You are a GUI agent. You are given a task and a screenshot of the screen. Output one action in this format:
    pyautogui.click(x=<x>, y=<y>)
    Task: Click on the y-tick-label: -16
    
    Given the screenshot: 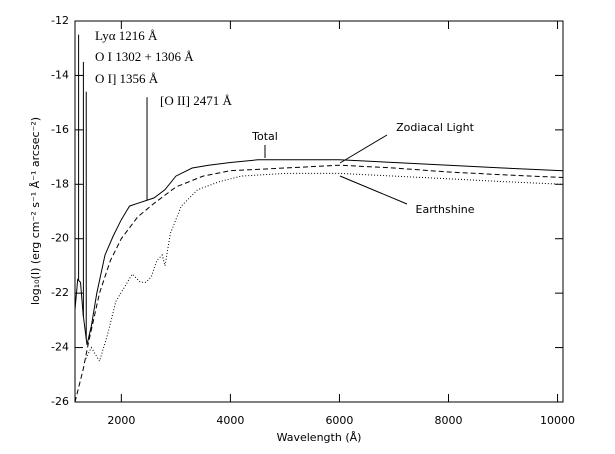 What is the action you would take?
    pyautogui.click(x=60, y=129)
    